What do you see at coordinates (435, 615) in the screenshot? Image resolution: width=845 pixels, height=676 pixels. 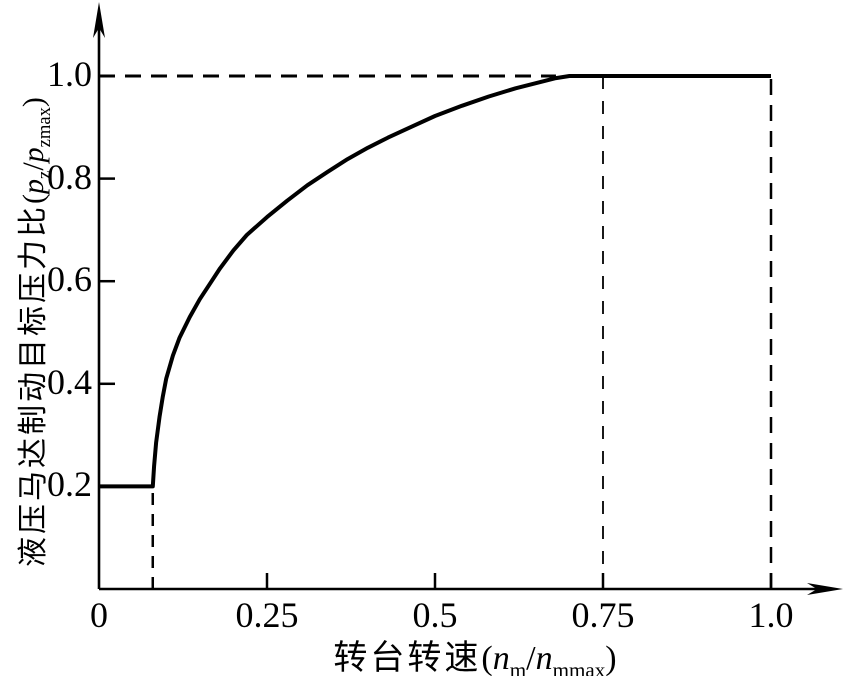 I see `x-tick-label: 0.5` at bounding box center [435, 615].